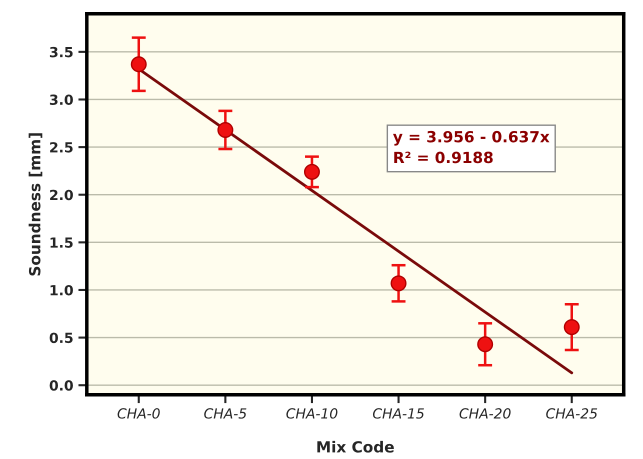 The height and width of the screenshot is (459, 643). What do you see at coordinates (398, 413) in the screenshot?
I see `x-tick-label: CHA-15` at bounding box center [398, 413].